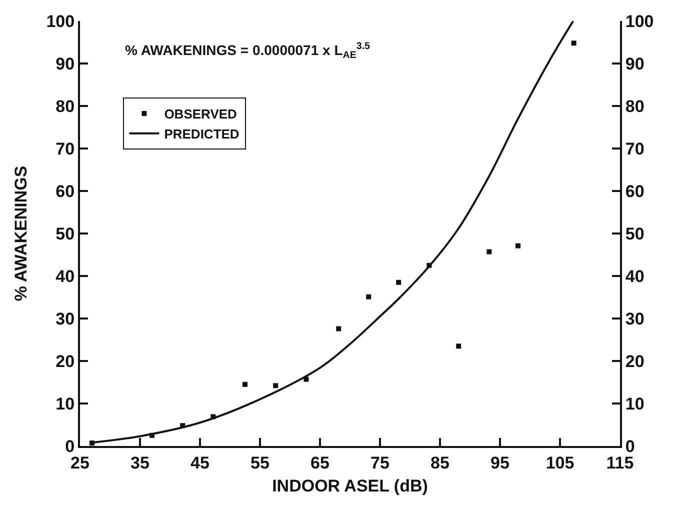 The width and height of the screenshot is (675, 518). I want to click on y-tick-label: 40, so click(65, 276).